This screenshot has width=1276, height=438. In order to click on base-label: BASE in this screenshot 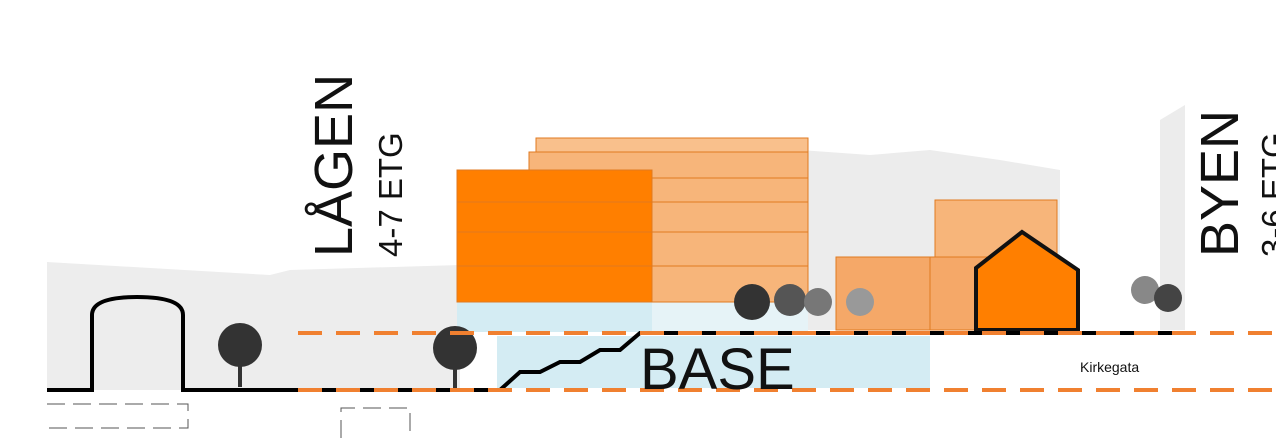, I will do `click(717, 369)`.